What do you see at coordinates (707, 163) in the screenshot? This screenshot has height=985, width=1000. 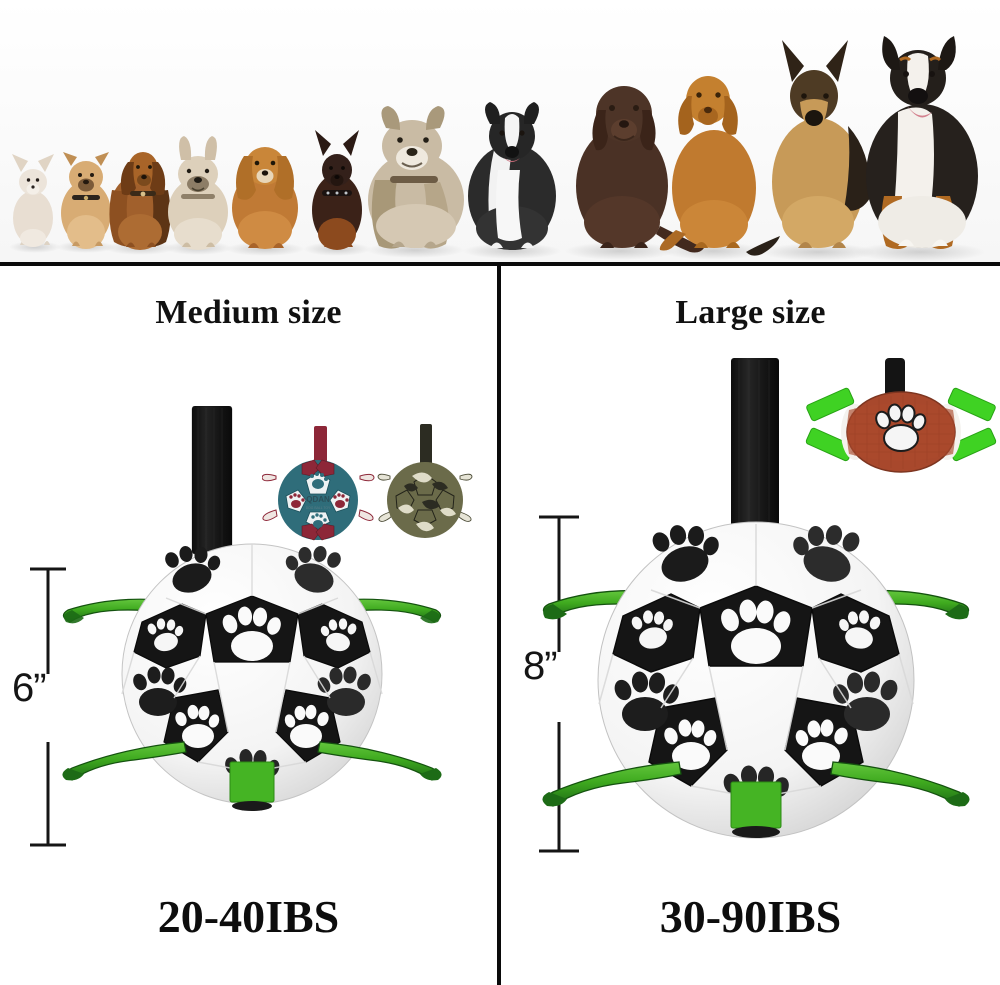 I see `dog-vizsla` at bounding box center [707, 163].